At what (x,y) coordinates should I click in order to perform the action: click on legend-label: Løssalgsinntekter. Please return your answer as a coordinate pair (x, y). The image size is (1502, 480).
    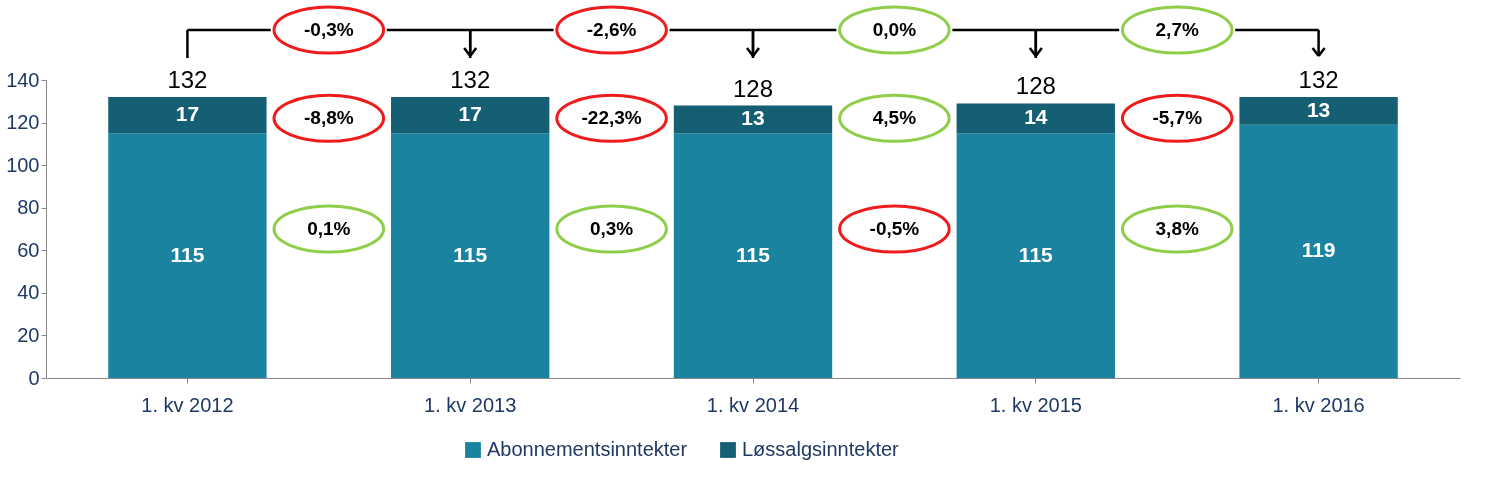
    Looking at the image, I should click on (821, 449).